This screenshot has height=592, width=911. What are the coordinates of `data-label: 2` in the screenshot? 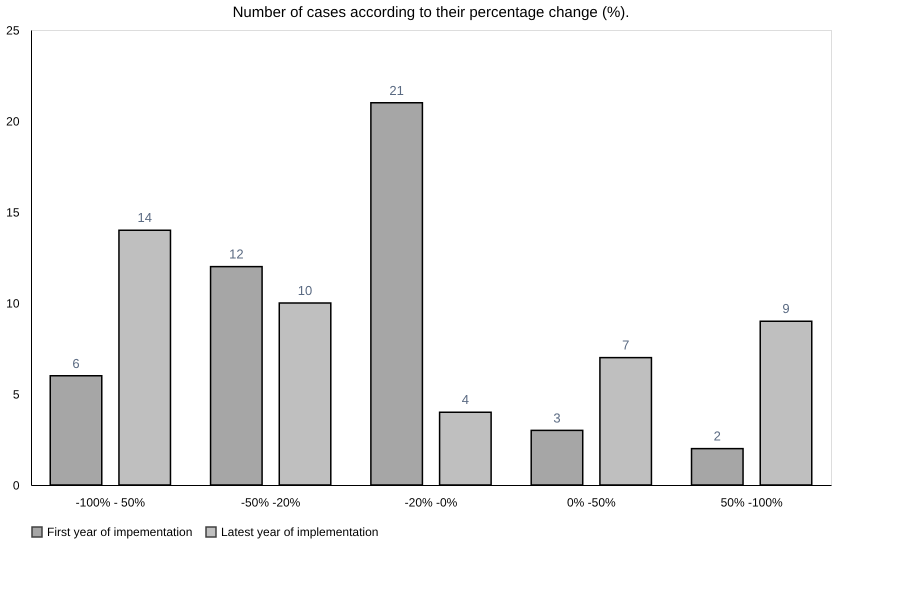 It's located at (717, 436).